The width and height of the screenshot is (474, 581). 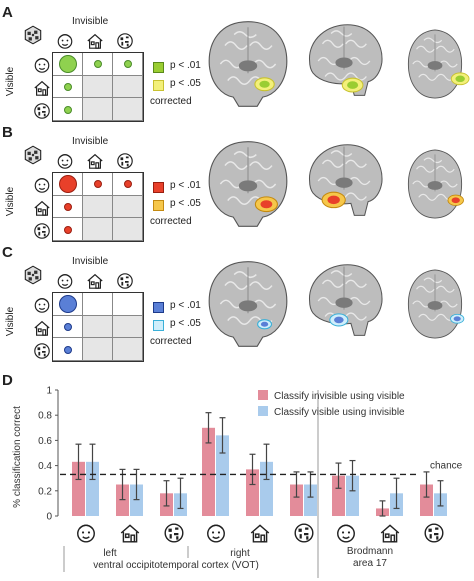 What do you see at coordinates (49, 391) in the screenshot?
I see `y-tick-label: 1` at bounding box center [49, 391].